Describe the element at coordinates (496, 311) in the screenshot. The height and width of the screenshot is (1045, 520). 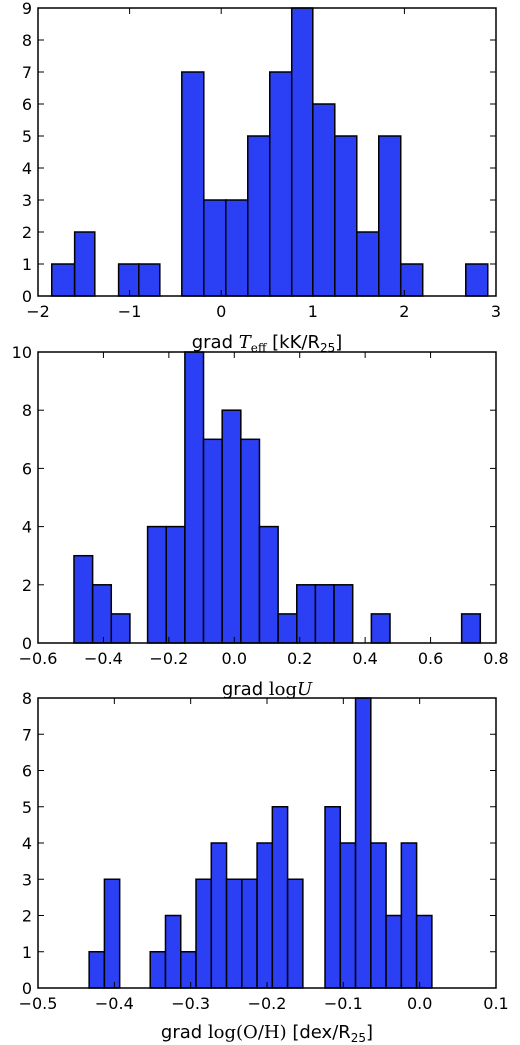
I see `x-tick-label: 3` at that location.